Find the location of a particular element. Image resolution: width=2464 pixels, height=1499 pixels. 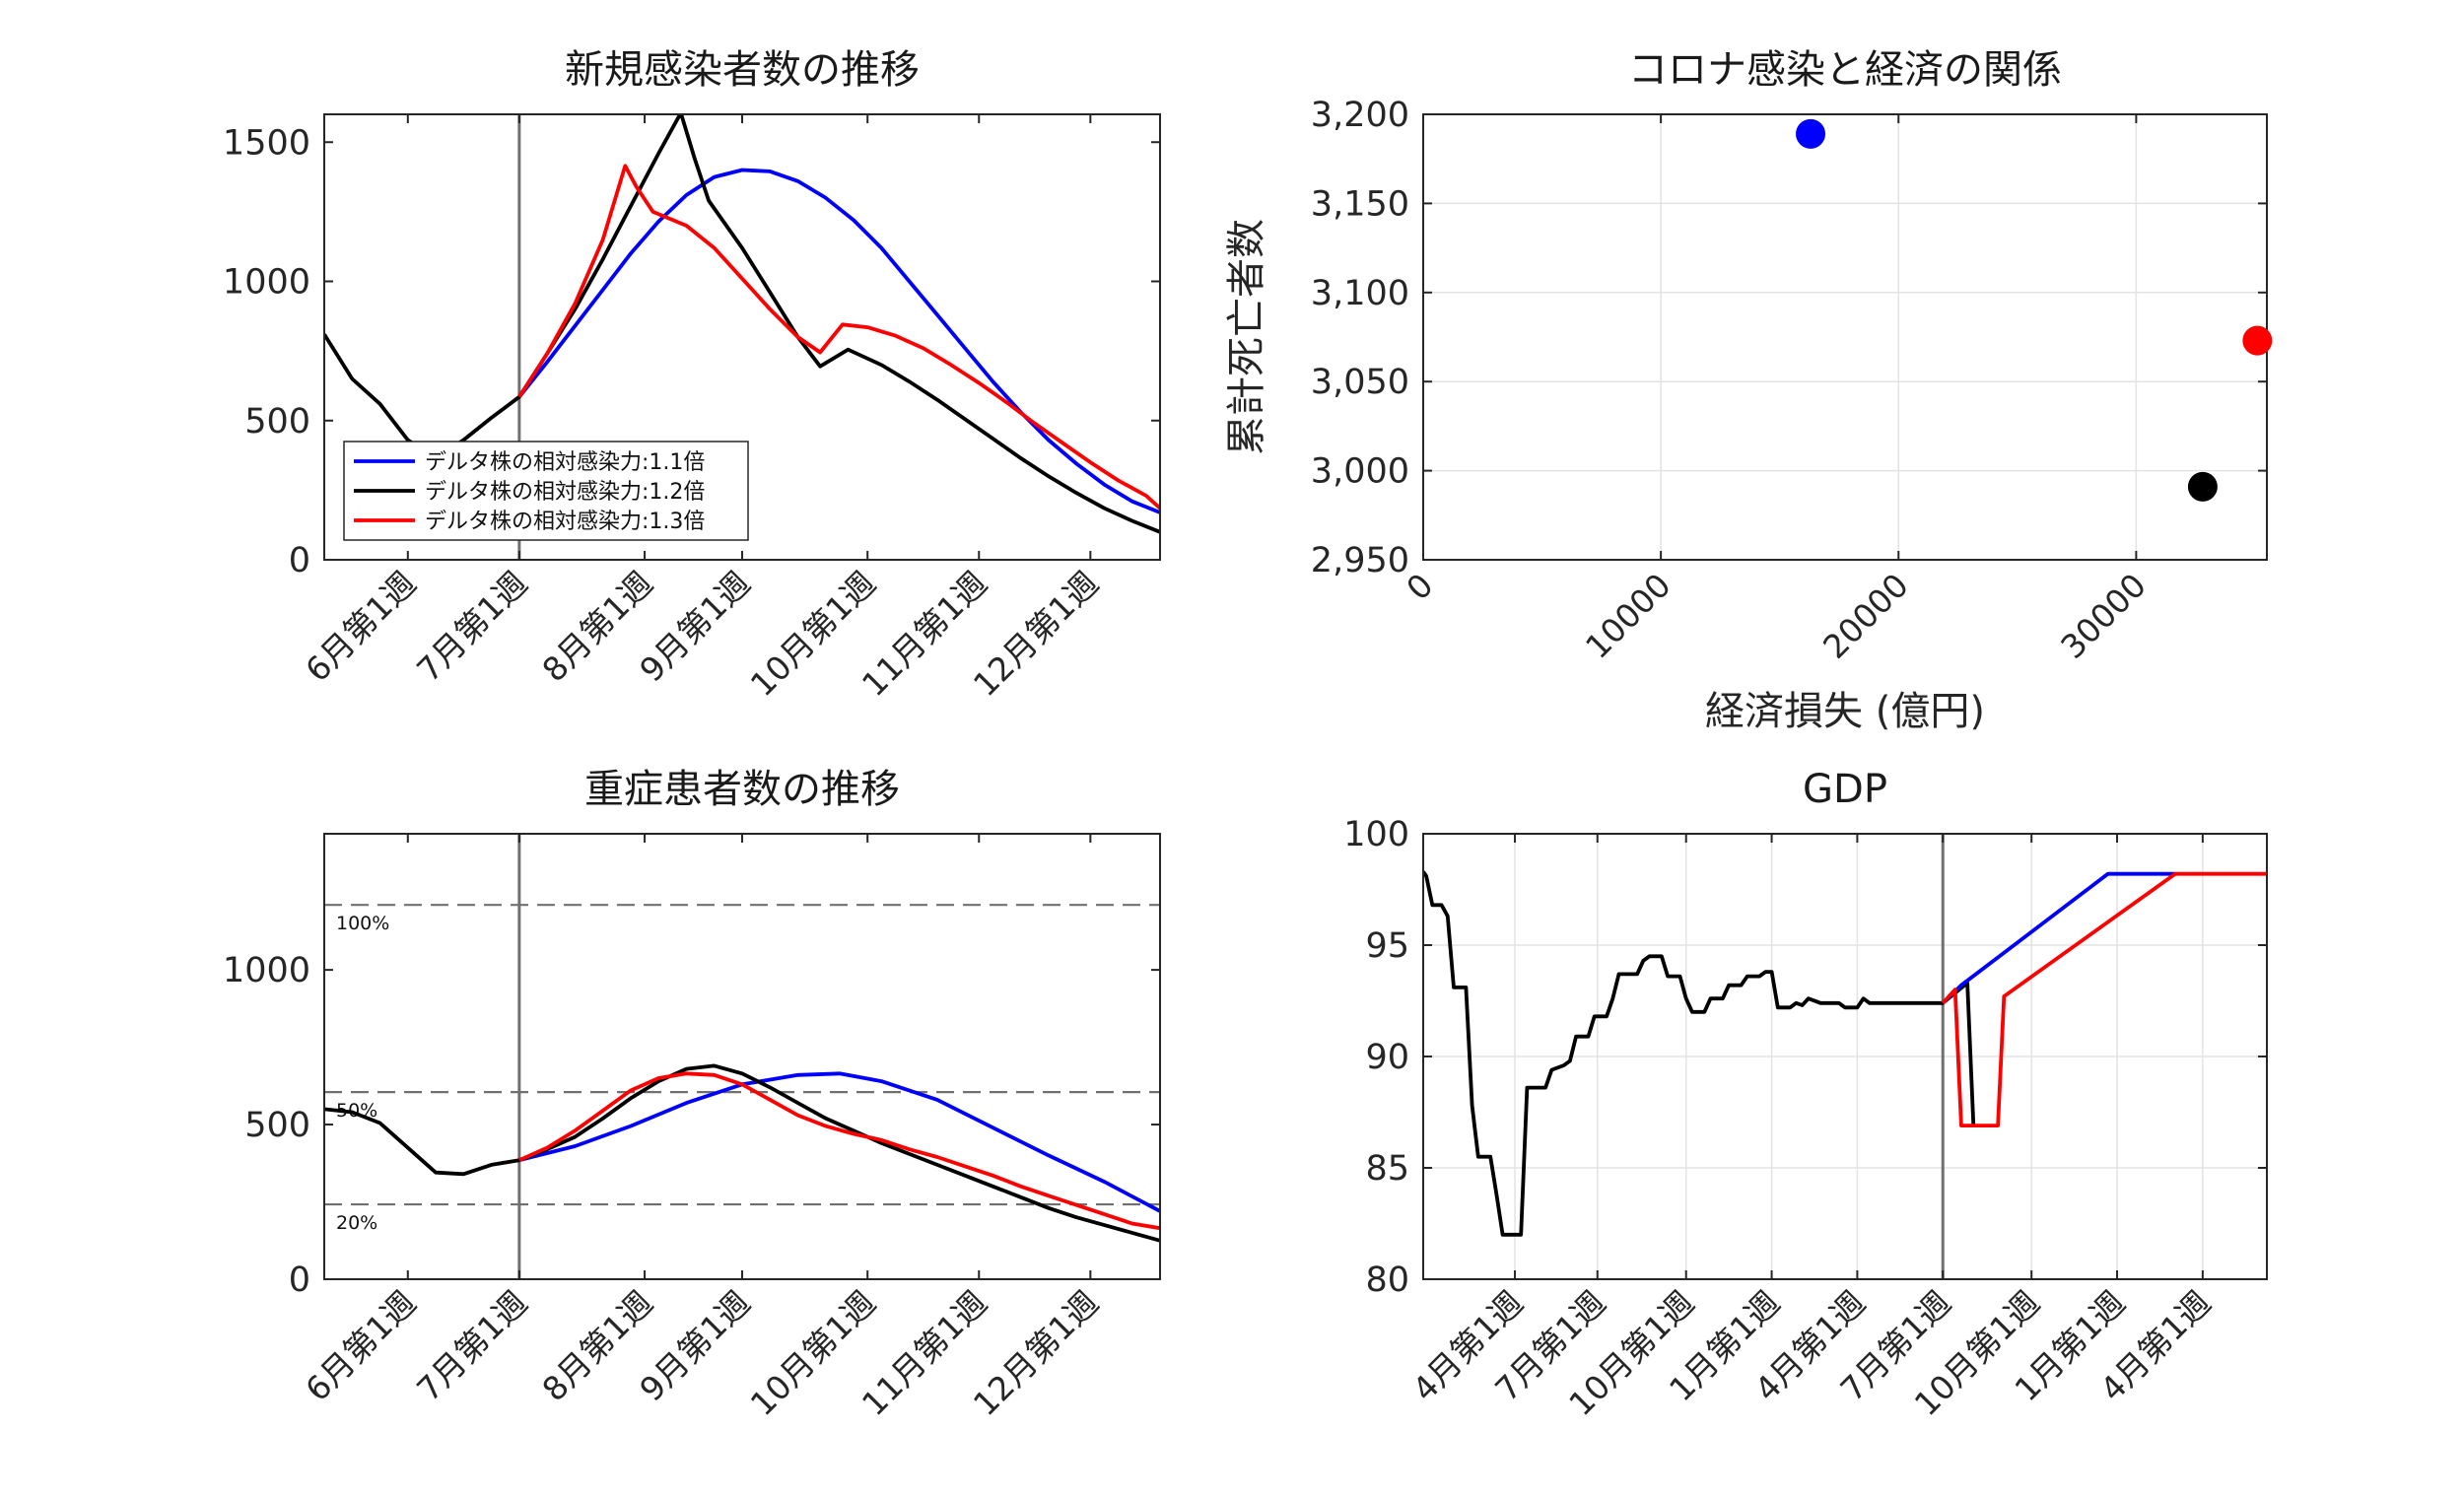

scatter-point-red is located at coordinates (2257, 341).